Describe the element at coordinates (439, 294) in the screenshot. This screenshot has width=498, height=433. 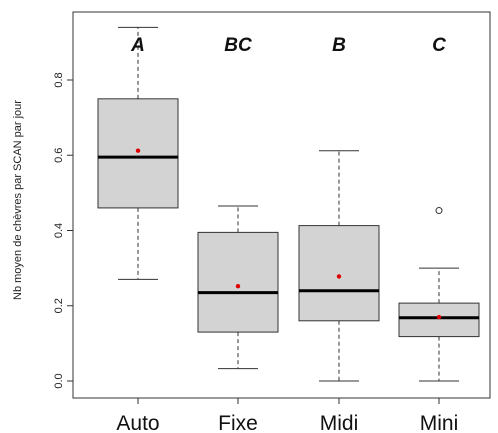
I see `box-mini` at that location.